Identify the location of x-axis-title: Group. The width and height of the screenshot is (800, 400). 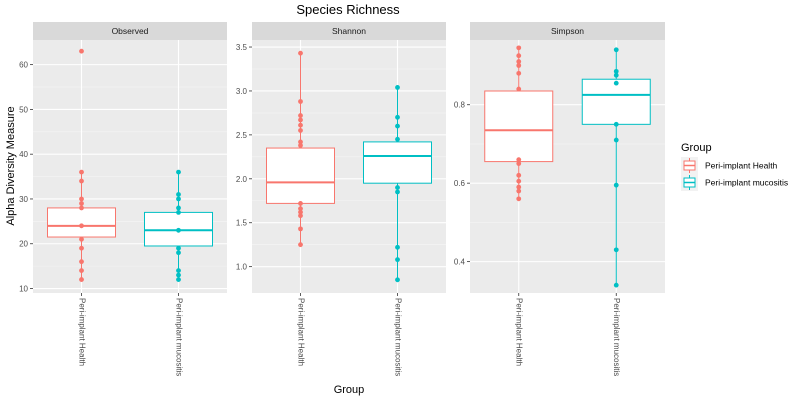
(349, 390).